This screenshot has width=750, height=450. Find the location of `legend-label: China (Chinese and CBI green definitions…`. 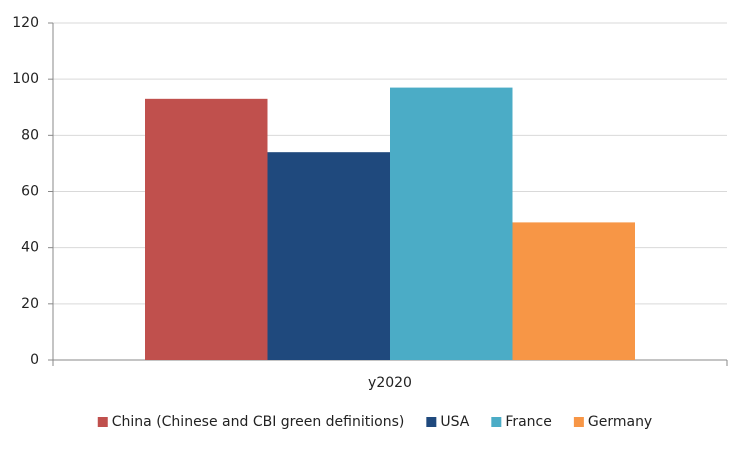

legend-label: China (Chinese and CBI green definitions… is located at coordinates (258, 422).